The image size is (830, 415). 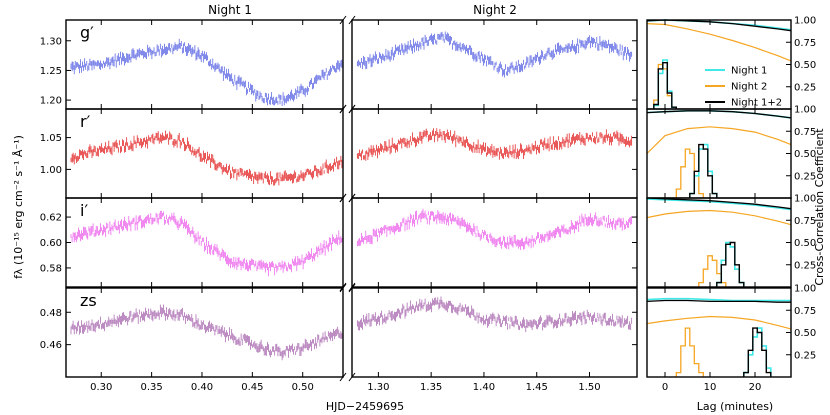 I want to click on lag-axis-label: Lag (minutes), so click(x=735, y=406).